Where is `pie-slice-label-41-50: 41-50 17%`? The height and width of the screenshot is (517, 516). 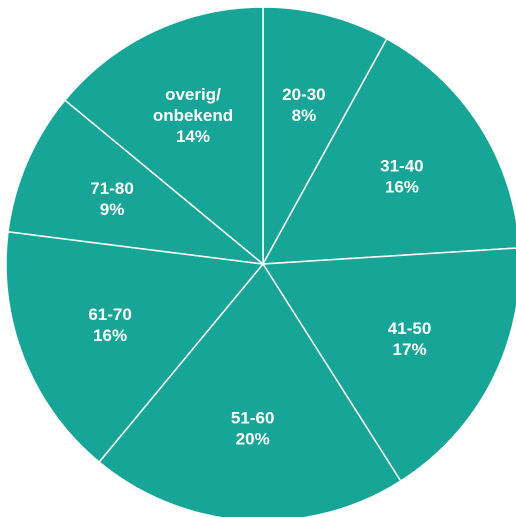 pie-slice-label-41-50: 41-50 17% is located at coordinates (409, 339).